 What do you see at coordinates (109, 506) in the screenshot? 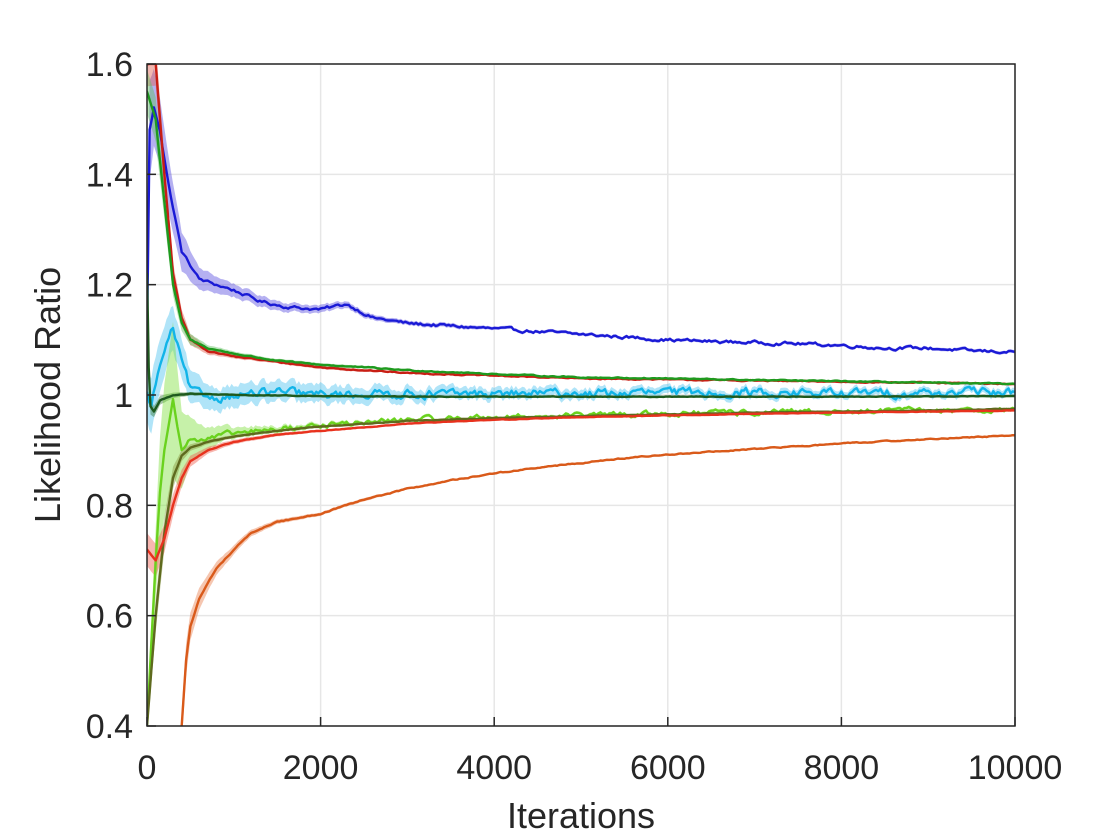
I see `y-tick-label: 0.8` at bounding box center [109, 506].